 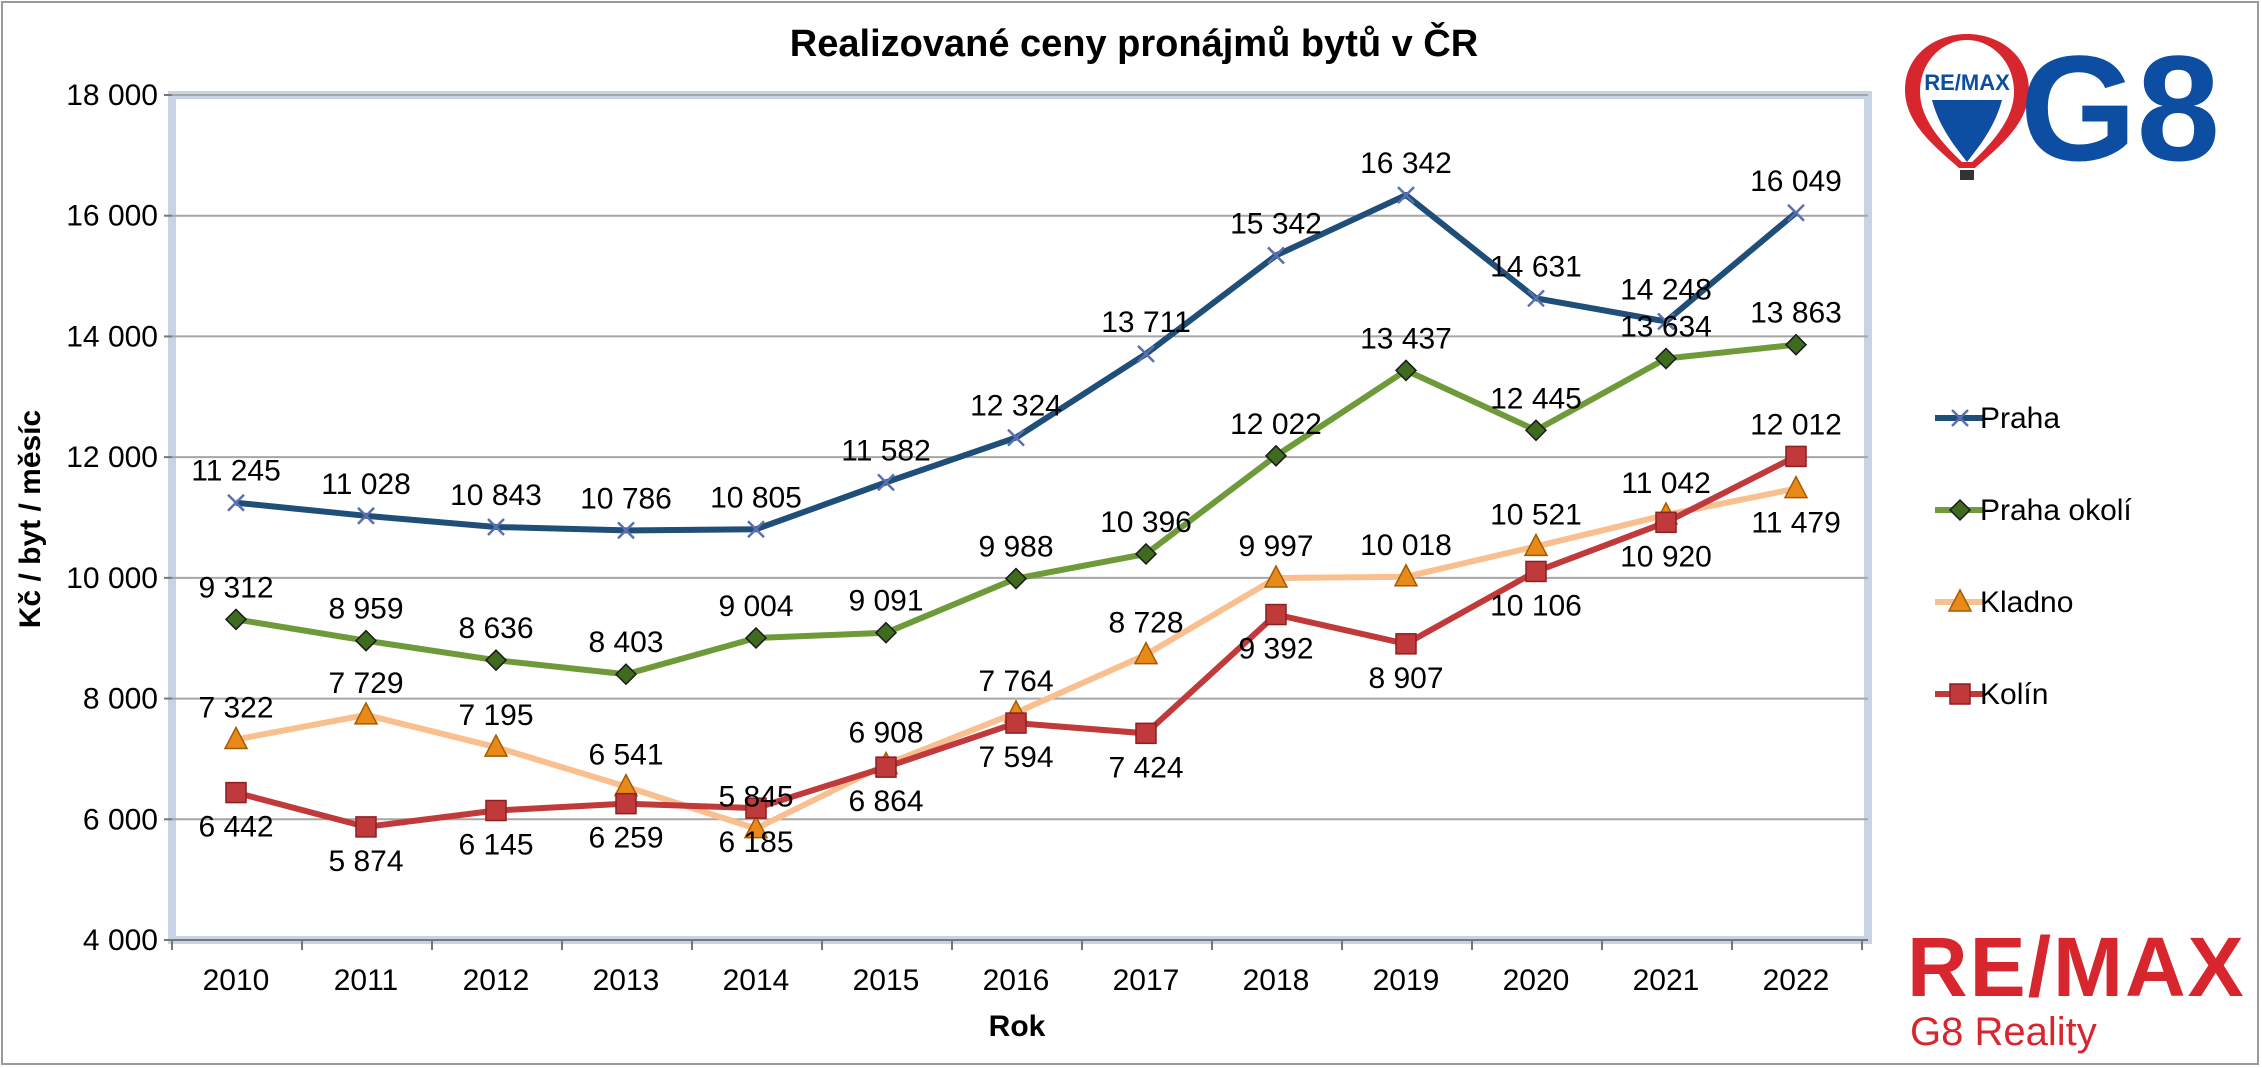 What do you see at coordinates (1145, 767) in the screenshot?
I see `data-label: 7 424` at bounding box center [1145, 767].